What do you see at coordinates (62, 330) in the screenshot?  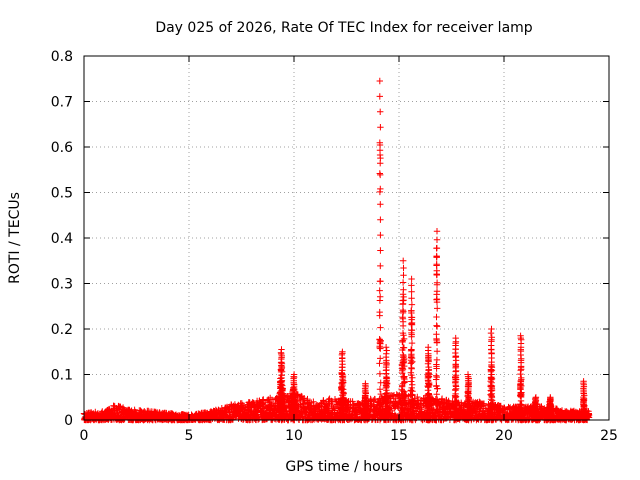 I see `y-tick-label: 0.2` at bounding box center [62, 330].